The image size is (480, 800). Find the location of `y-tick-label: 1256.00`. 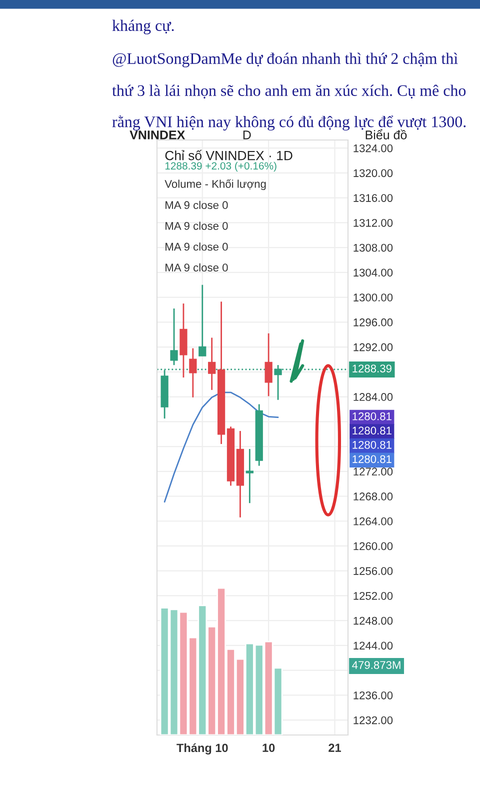

y-tick-label: 1256.00 is located at coordinates (373, 571).